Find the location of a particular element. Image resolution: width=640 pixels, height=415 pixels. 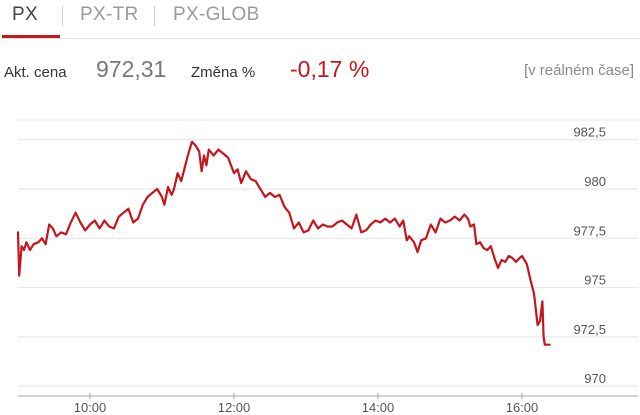

x-tick-label: 10:00 is located at coordinates (90, 407).